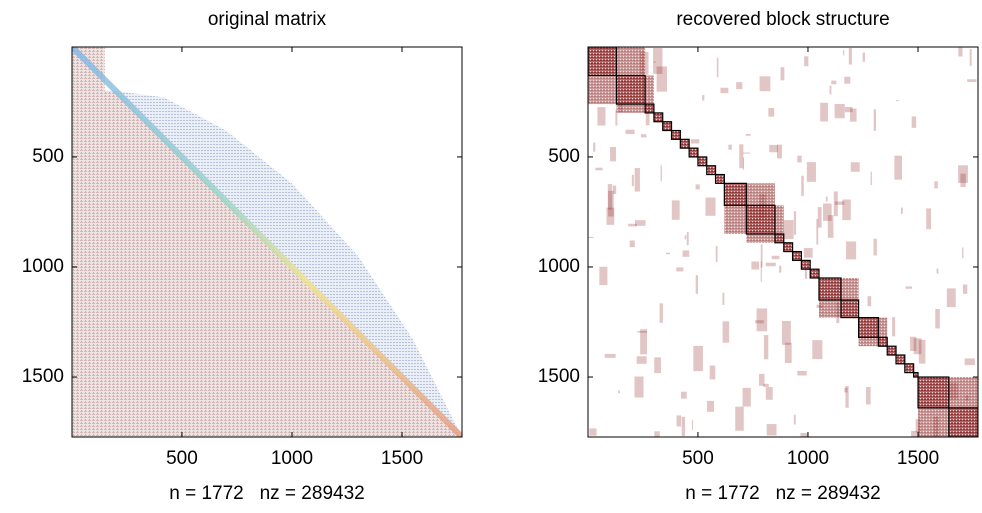 This screenshot has height=513, width=982. I want to click on x-tick-label: 1000, so click(808, 458).